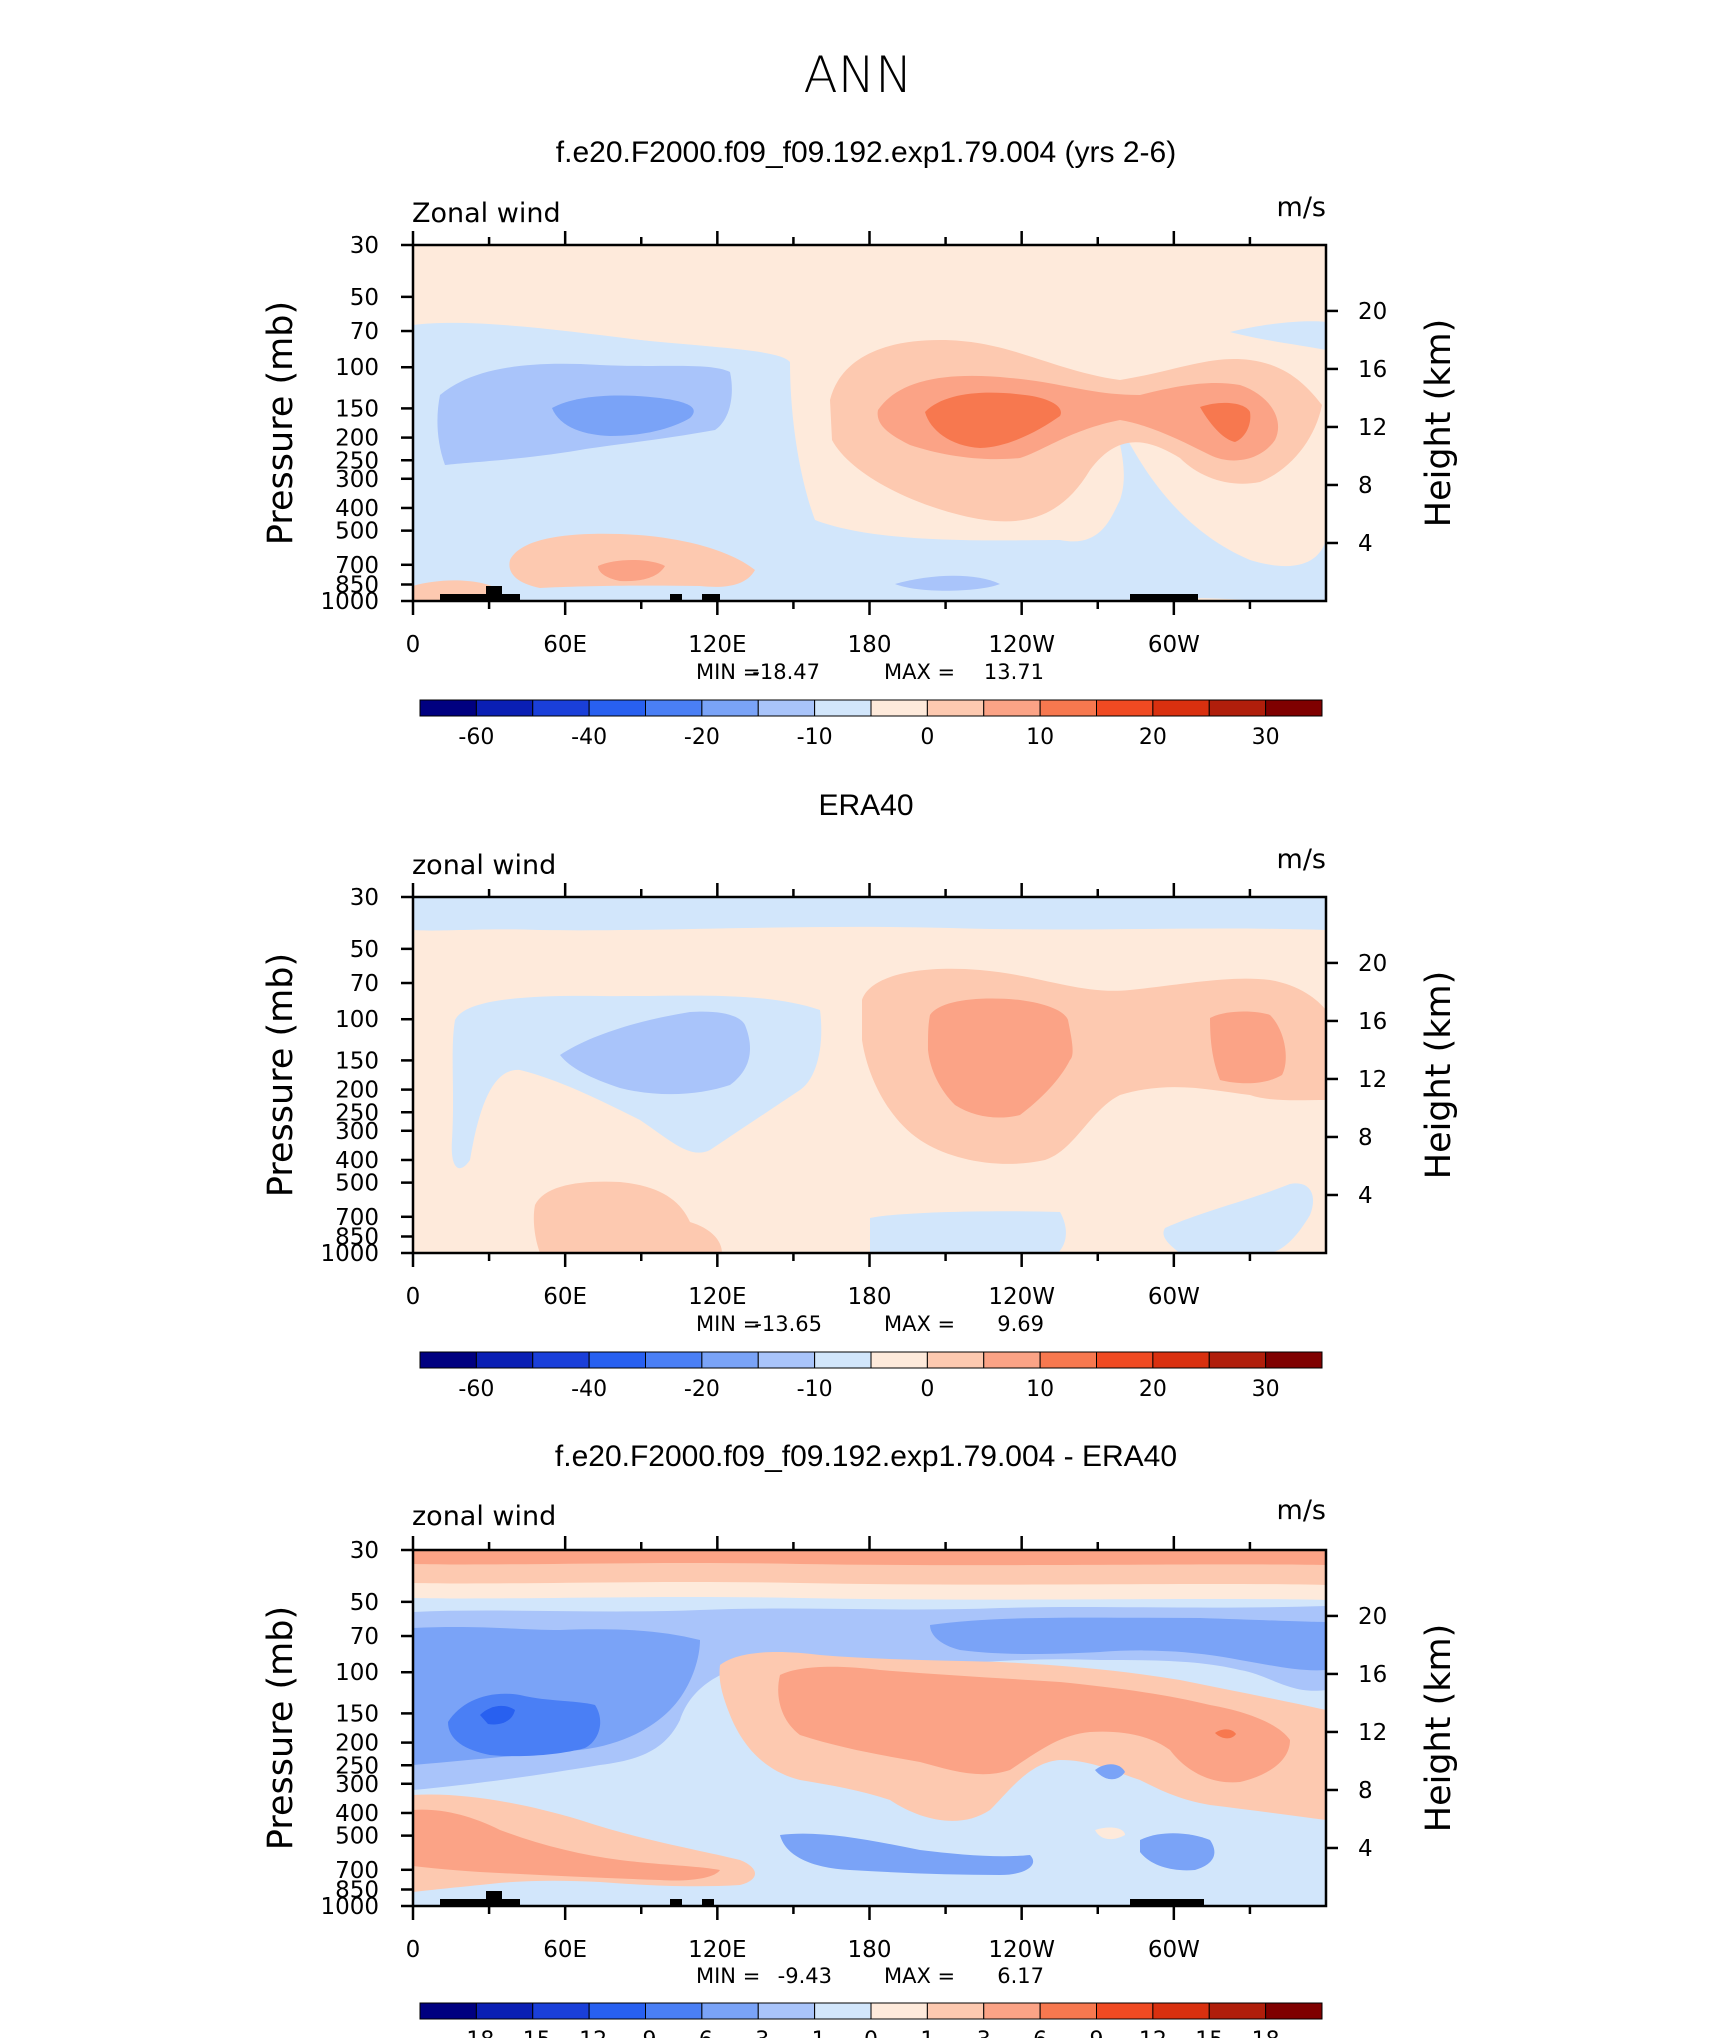 The image size is (1710, 2038). What do you see at coordinates (524, 1725) in the screenshot?
I see `contour-neg9-core` at bounding box center [524, 1725].